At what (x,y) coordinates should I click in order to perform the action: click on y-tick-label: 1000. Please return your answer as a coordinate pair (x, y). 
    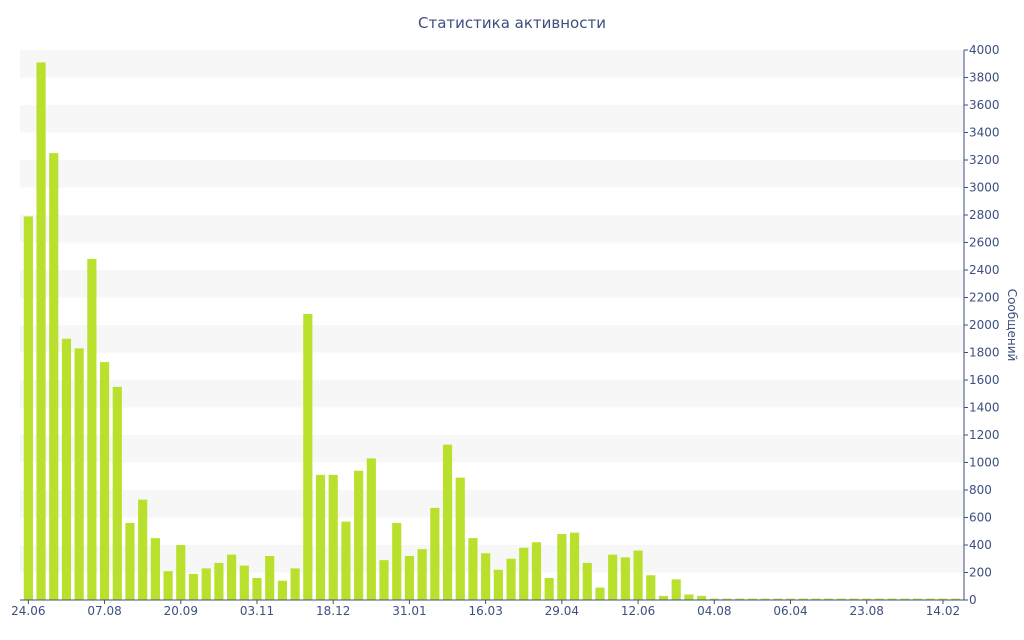
    Looking at the image, I should click on (984, 463).